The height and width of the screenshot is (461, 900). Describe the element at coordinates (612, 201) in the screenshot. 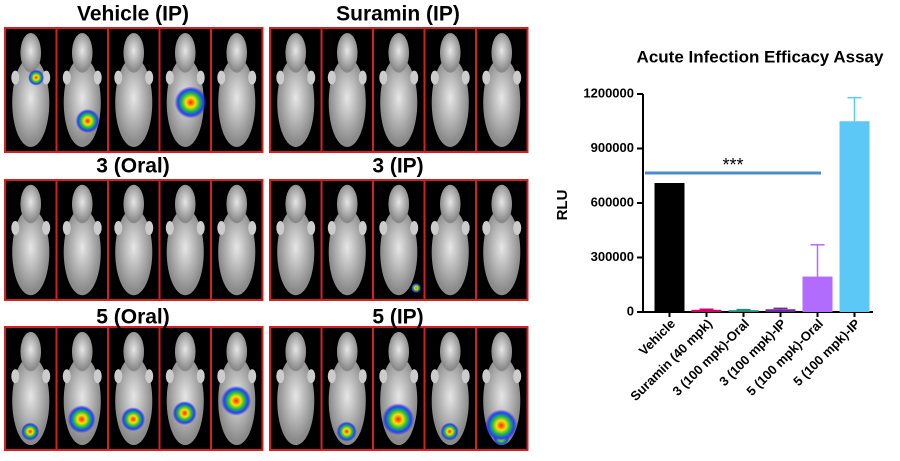

I see `y-tick-label: 600000` at that location.